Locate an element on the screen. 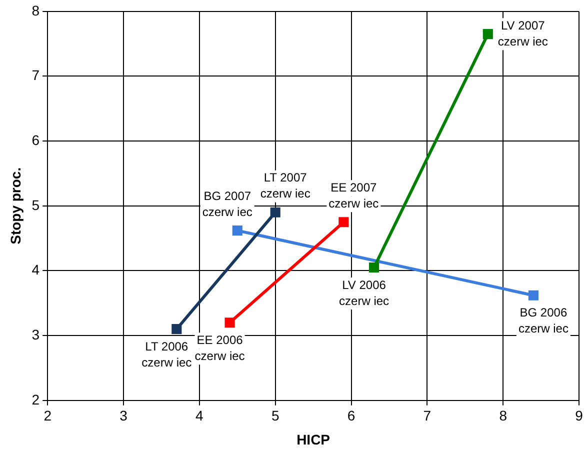 Image resolution: width=587 pixels, height=453 pixels. annotation: EE 2006 czerw iec is located at coordinates (219, 347).